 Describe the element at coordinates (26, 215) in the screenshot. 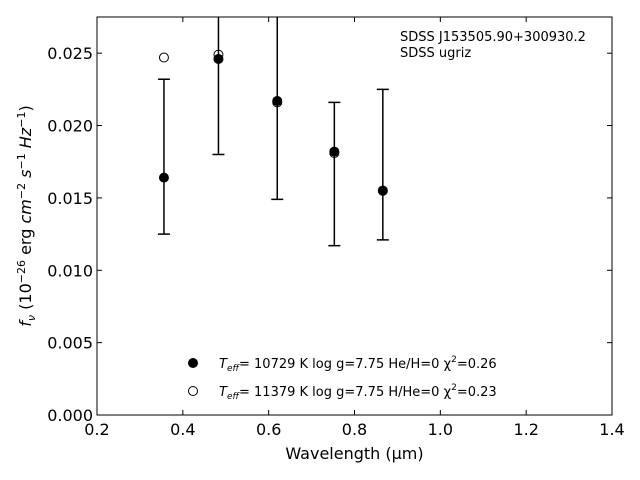

I see `y-axis-label: fν (10−26 erg cm−2 s−1 Hz−1)` at that location.